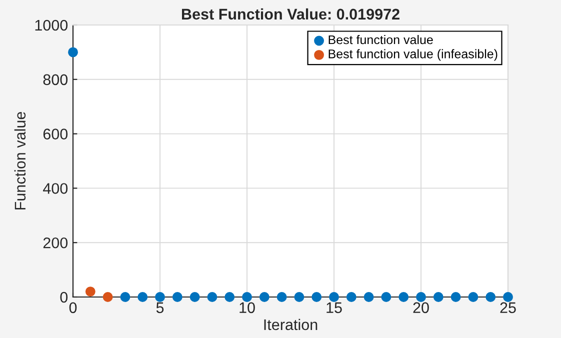 This screenshot has height=338, width=561. What do you see at coordinates (55, 80) in the screenshot?
I see `y-tick-label: 800` at bounding box center [55, 80].